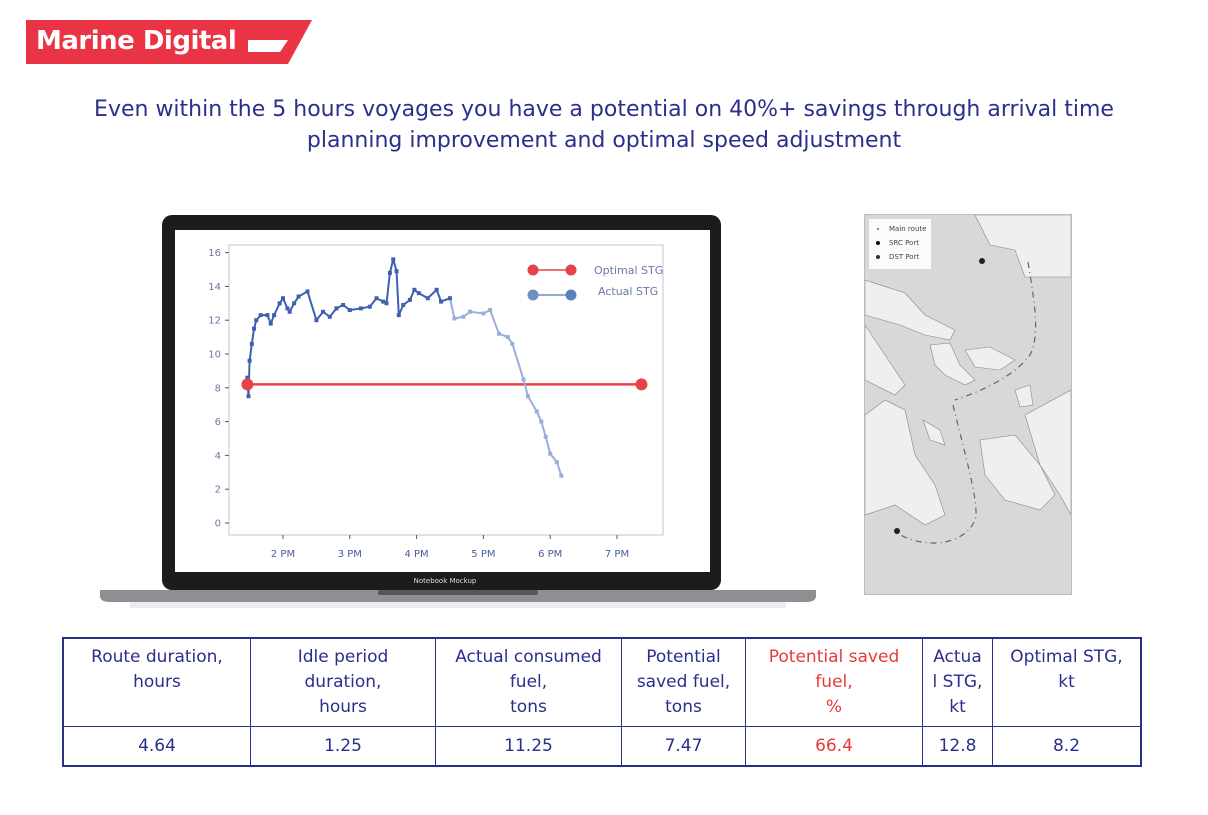  What do you see at coordinates (156, 746) in the screenshot?
I see `cell-route-duration: 4.64` at bounding box center [156, 746].